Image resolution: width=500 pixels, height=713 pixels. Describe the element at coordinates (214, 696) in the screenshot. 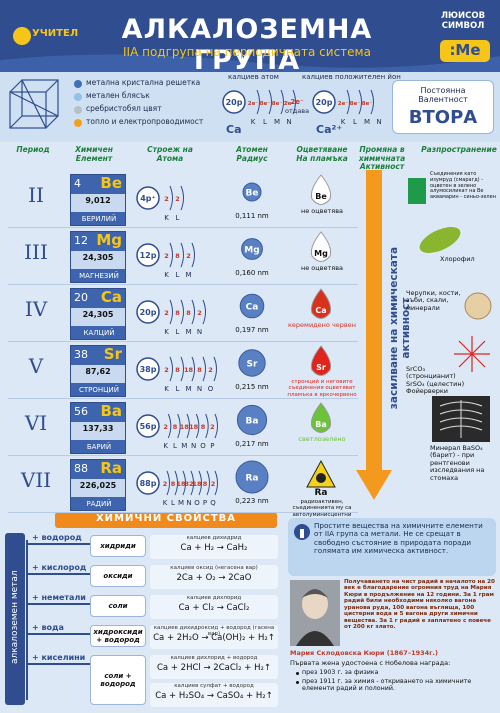

I see `equation: Ca + H₂SO₄ → CaSO₄ + H₂↑` at that location.